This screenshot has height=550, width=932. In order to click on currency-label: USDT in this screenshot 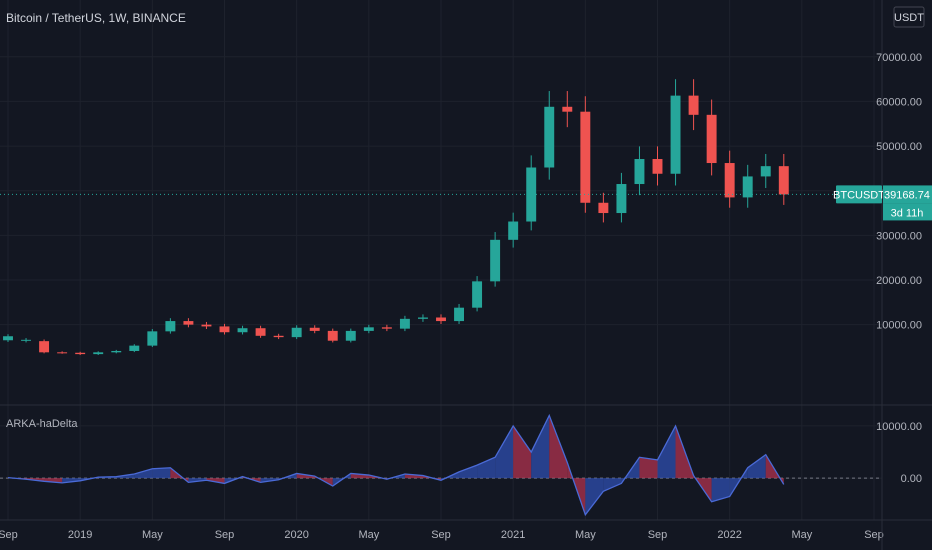, I will do `click(909, 18)`.